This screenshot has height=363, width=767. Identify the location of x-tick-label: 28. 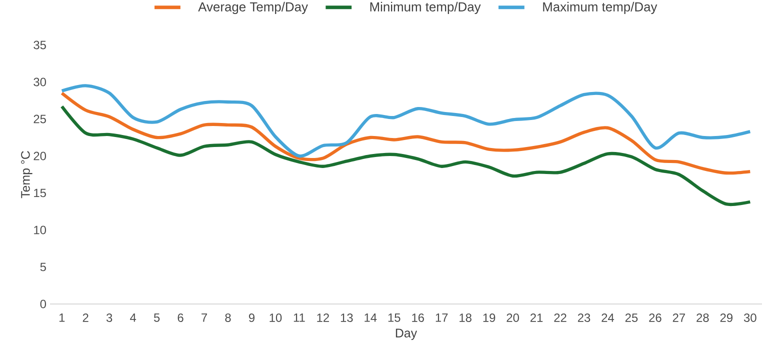
(702, 318).